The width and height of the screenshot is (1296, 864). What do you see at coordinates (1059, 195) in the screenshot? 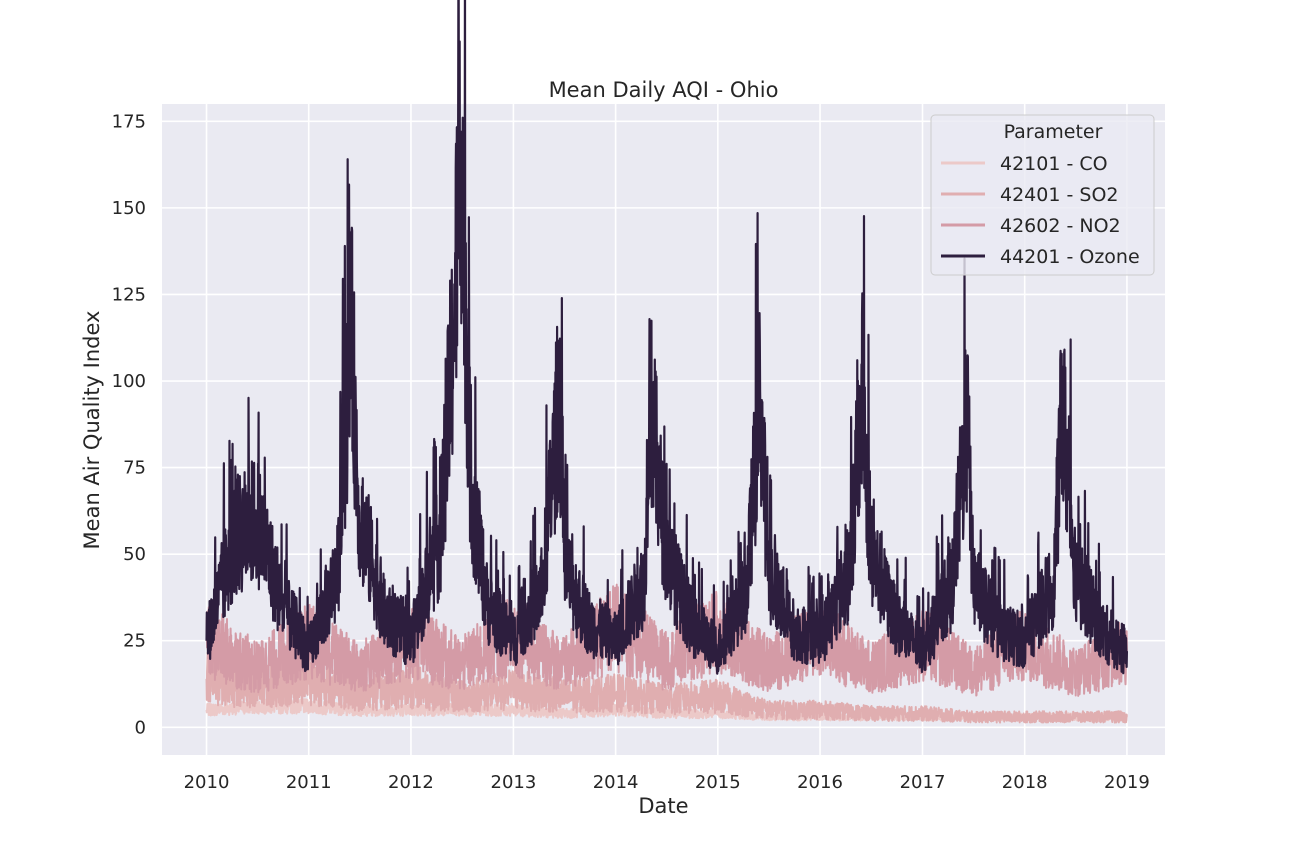
I see `legend-entry-label: 42401 - SO2` at bounding box center [1059, 195].